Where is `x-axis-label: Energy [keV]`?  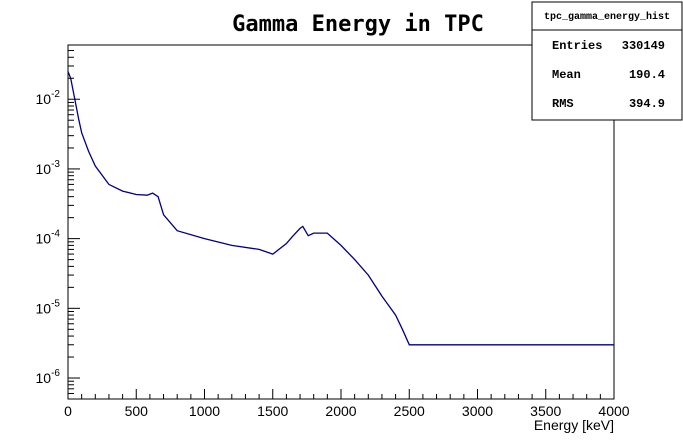
x-axis-label: Energy [keV] is located at coordinates (574, 425).